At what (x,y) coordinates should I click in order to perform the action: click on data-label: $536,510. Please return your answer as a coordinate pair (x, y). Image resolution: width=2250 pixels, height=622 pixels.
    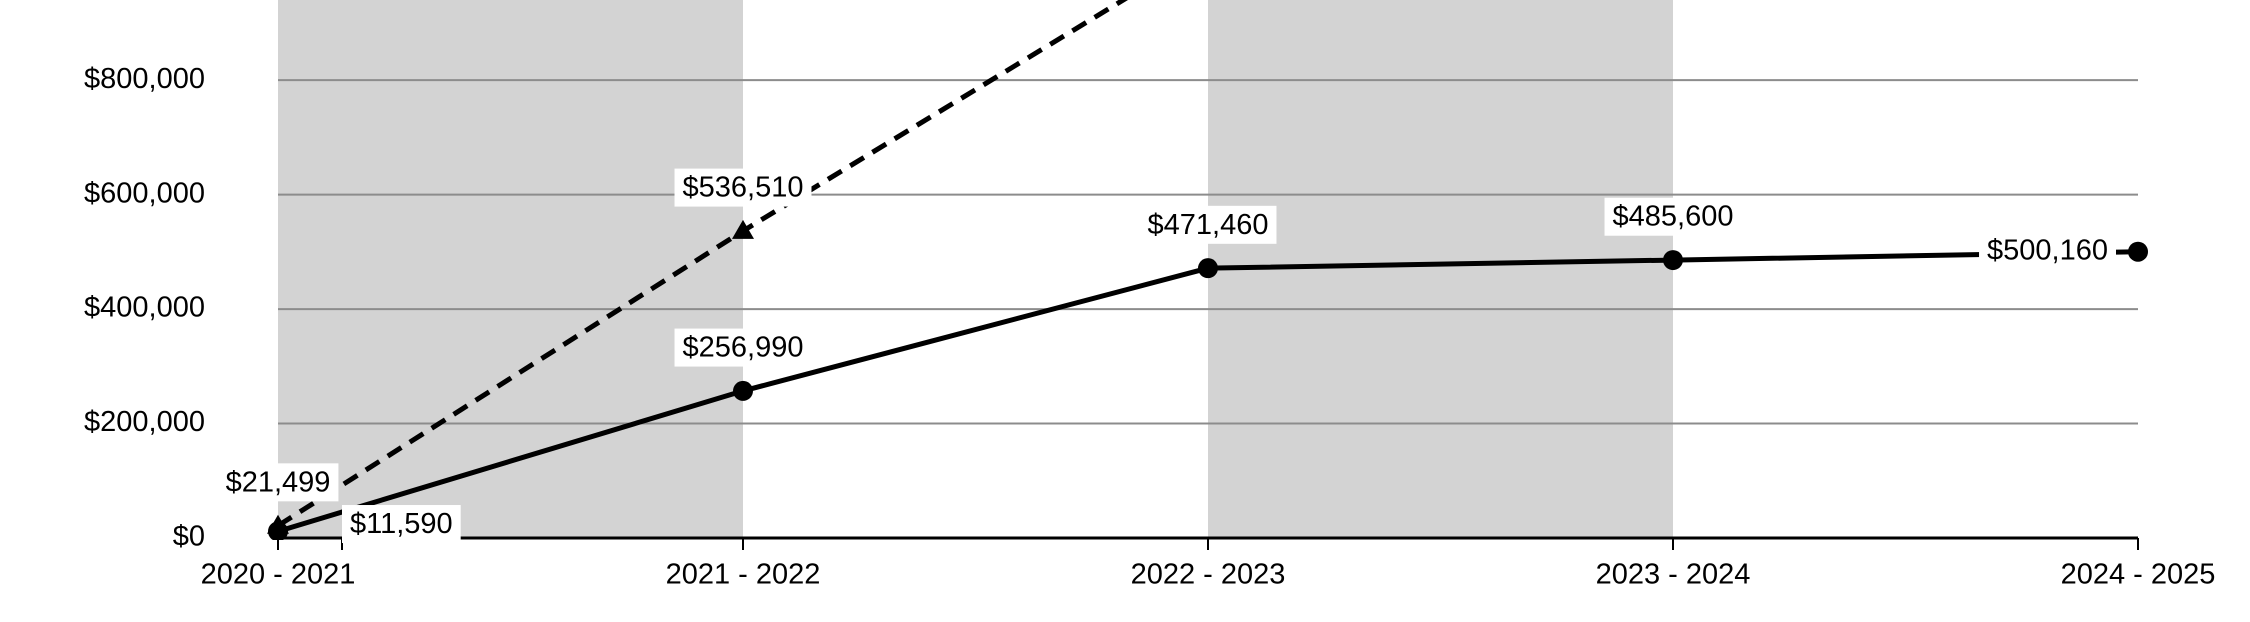
    Looking at the image, I should click on (743, 188).